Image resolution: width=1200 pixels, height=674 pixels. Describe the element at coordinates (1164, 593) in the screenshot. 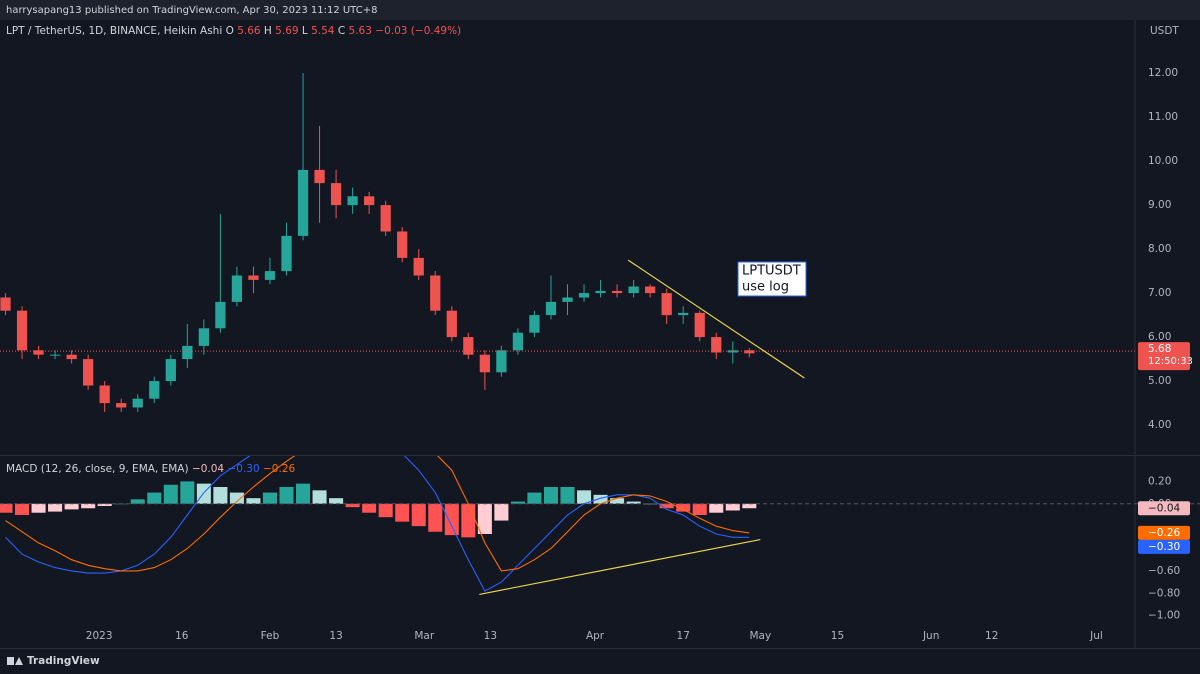

I see `y-tick-label: −0.80` at that location.